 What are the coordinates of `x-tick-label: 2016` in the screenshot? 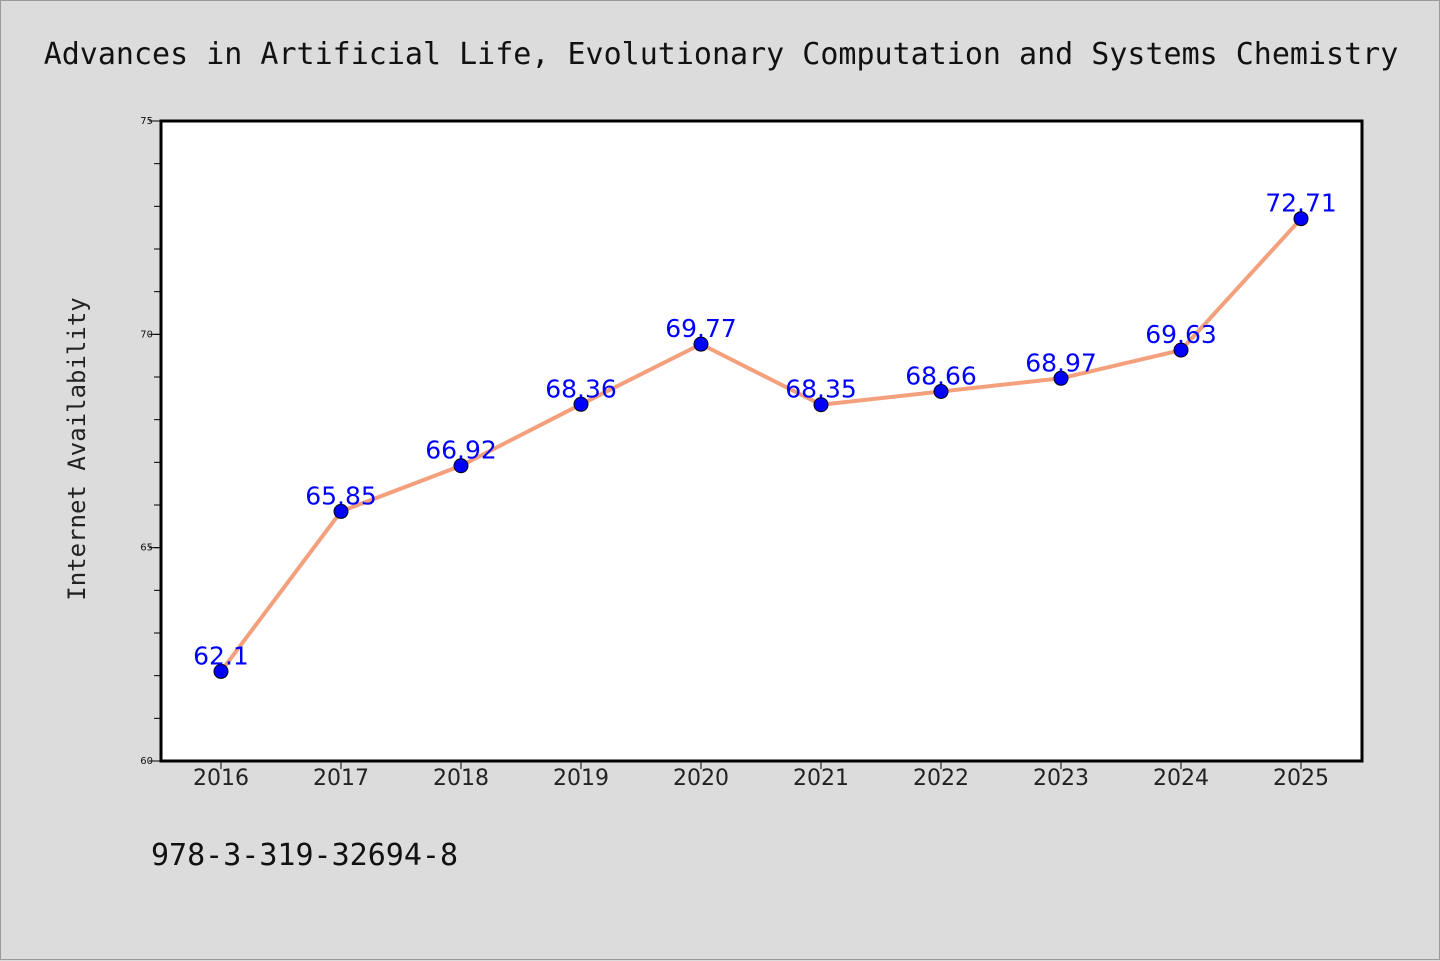 It's located at (221, 778).